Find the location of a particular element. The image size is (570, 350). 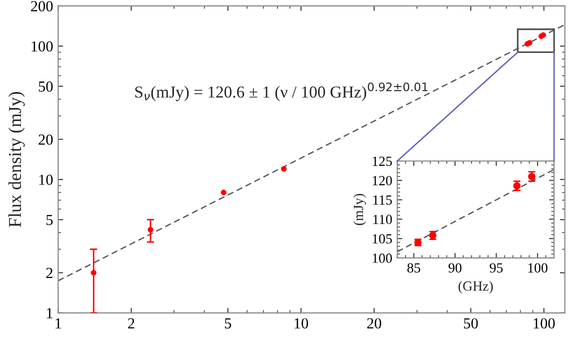

x-tick-label: 5 is located at coordinates (228, 323).